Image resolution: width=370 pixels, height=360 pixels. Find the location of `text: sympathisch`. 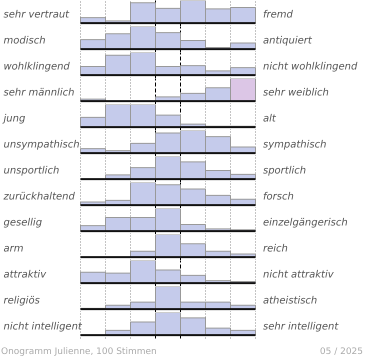

text: sympathisch is located at coordinates (294, 144).